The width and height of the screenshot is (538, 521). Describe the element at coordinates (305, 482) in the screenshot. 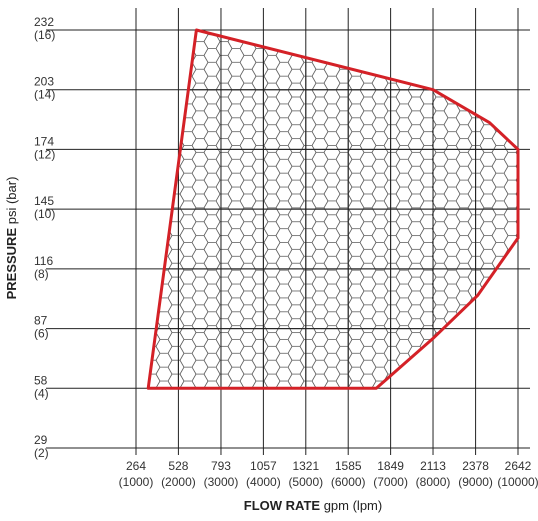

I see `x-tick-lpm: (5000)` at that location.